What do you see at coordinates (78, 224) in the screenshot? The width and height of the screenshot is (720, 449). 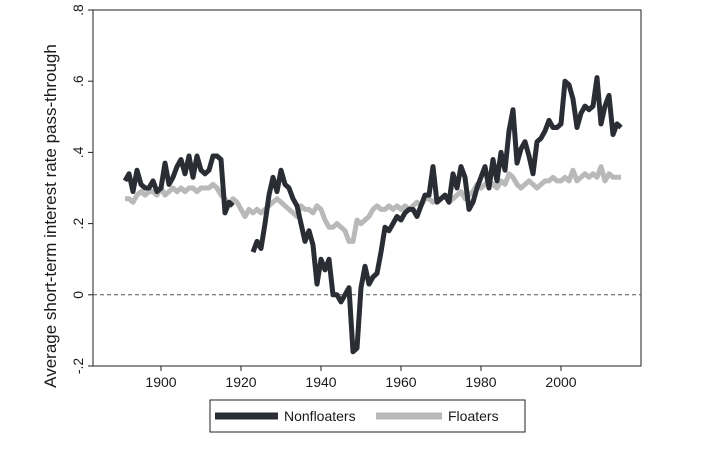 I see `y-tick-label: .2` at bounding box center [78, 224].